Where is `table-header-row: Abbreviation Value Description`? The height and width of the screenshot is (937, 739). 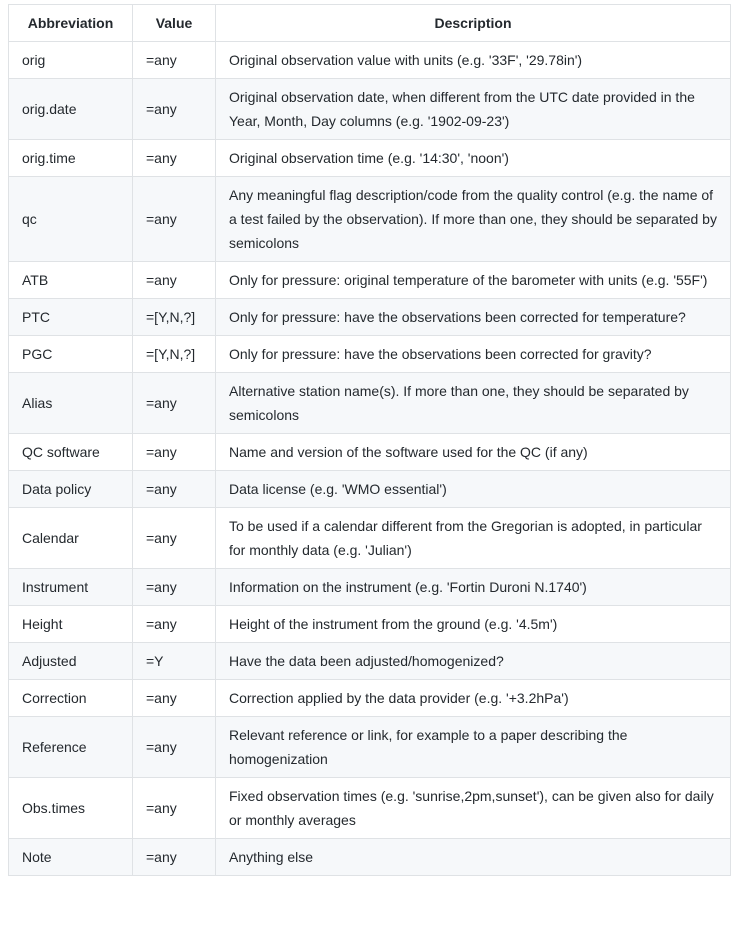
table-header-row: Abbreviation Value Description is located at coordinates (369, 23).